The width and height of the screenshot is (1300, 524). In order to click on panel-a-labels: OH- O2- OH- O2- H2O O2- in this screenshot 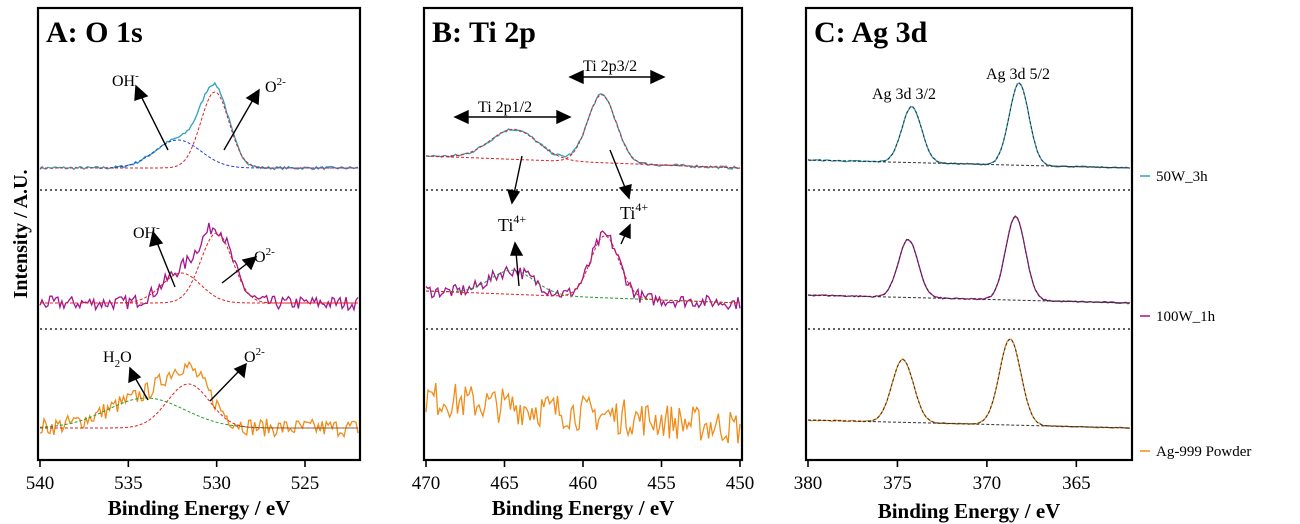, I will do `click(194, 220)`.